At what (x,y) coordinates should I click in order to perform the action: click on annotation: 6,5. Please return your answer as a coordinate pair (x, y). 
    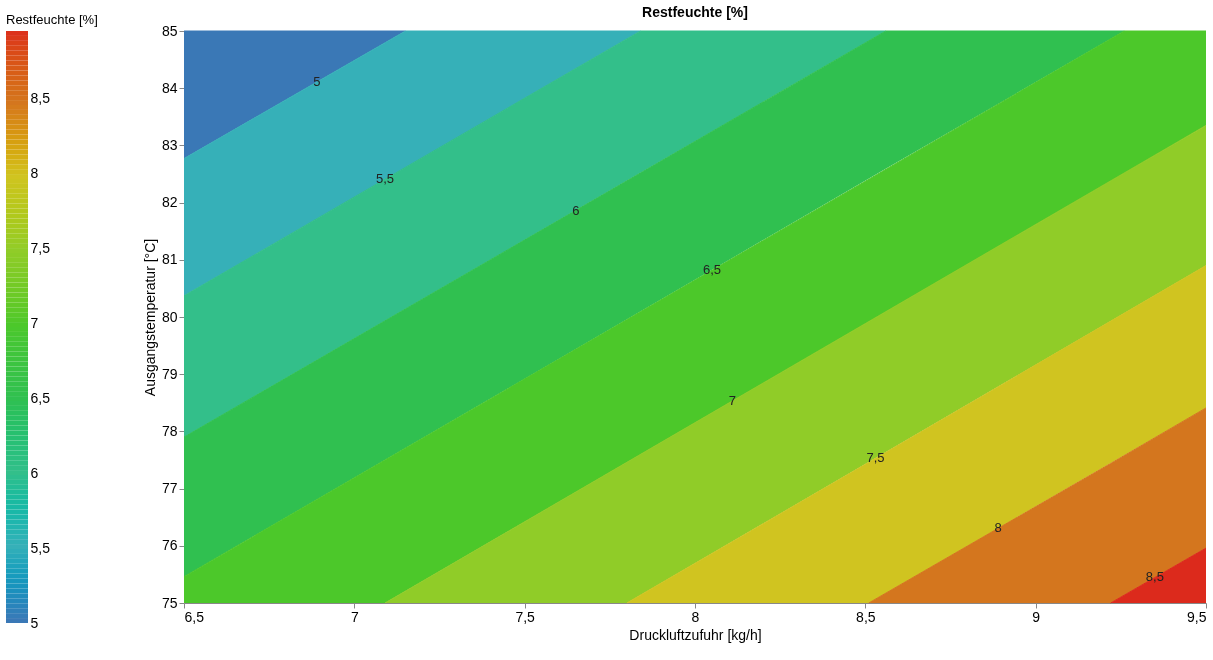
    Looking at the image, I should click on (712, 270).